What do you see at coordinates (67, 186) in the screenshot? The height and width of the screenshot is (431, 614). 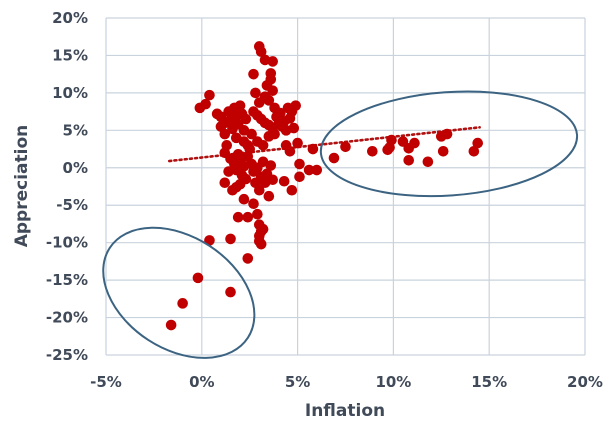 I see `y-tick-labels: 20% 15% 10% 5% 0% -5% -10% -15% -20% -25%` at bounding box center [67, 186].